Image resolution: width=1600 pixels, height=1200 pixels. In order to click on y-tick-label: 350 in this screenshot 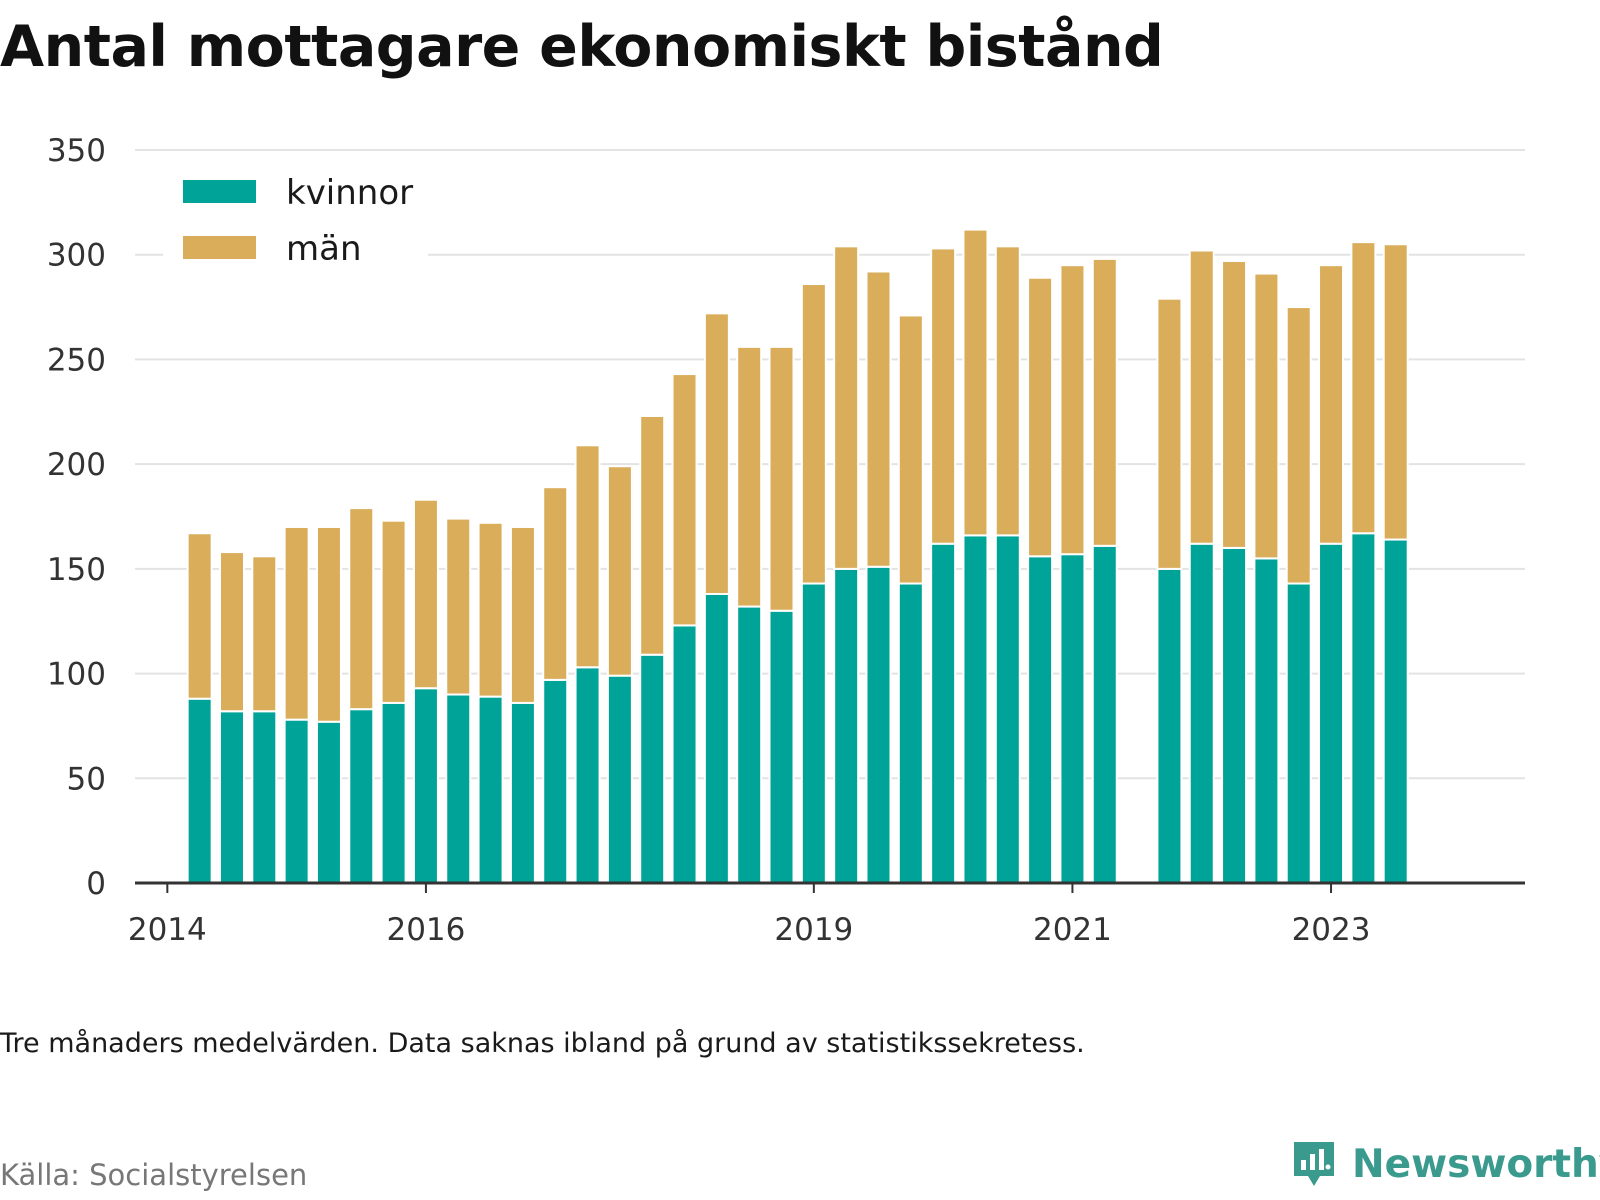, I will do `click(76, 151)`.